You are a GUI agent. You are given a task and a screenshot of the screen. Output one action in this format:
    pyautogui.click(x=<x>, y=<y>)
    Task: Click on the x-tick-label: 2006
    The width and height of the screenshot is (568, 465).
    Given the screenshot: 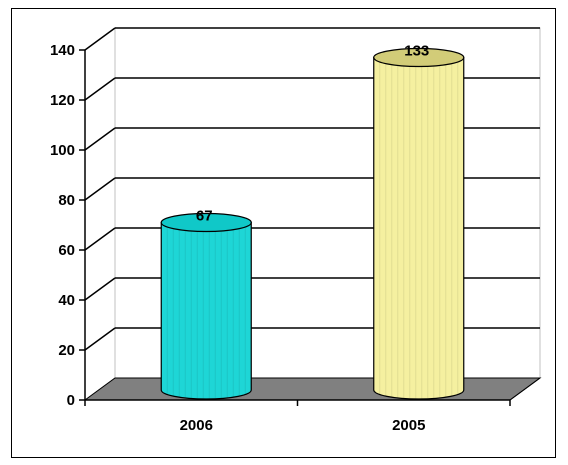 What is the action you would take?
    pyautogui.click(x=196, y=425)
    